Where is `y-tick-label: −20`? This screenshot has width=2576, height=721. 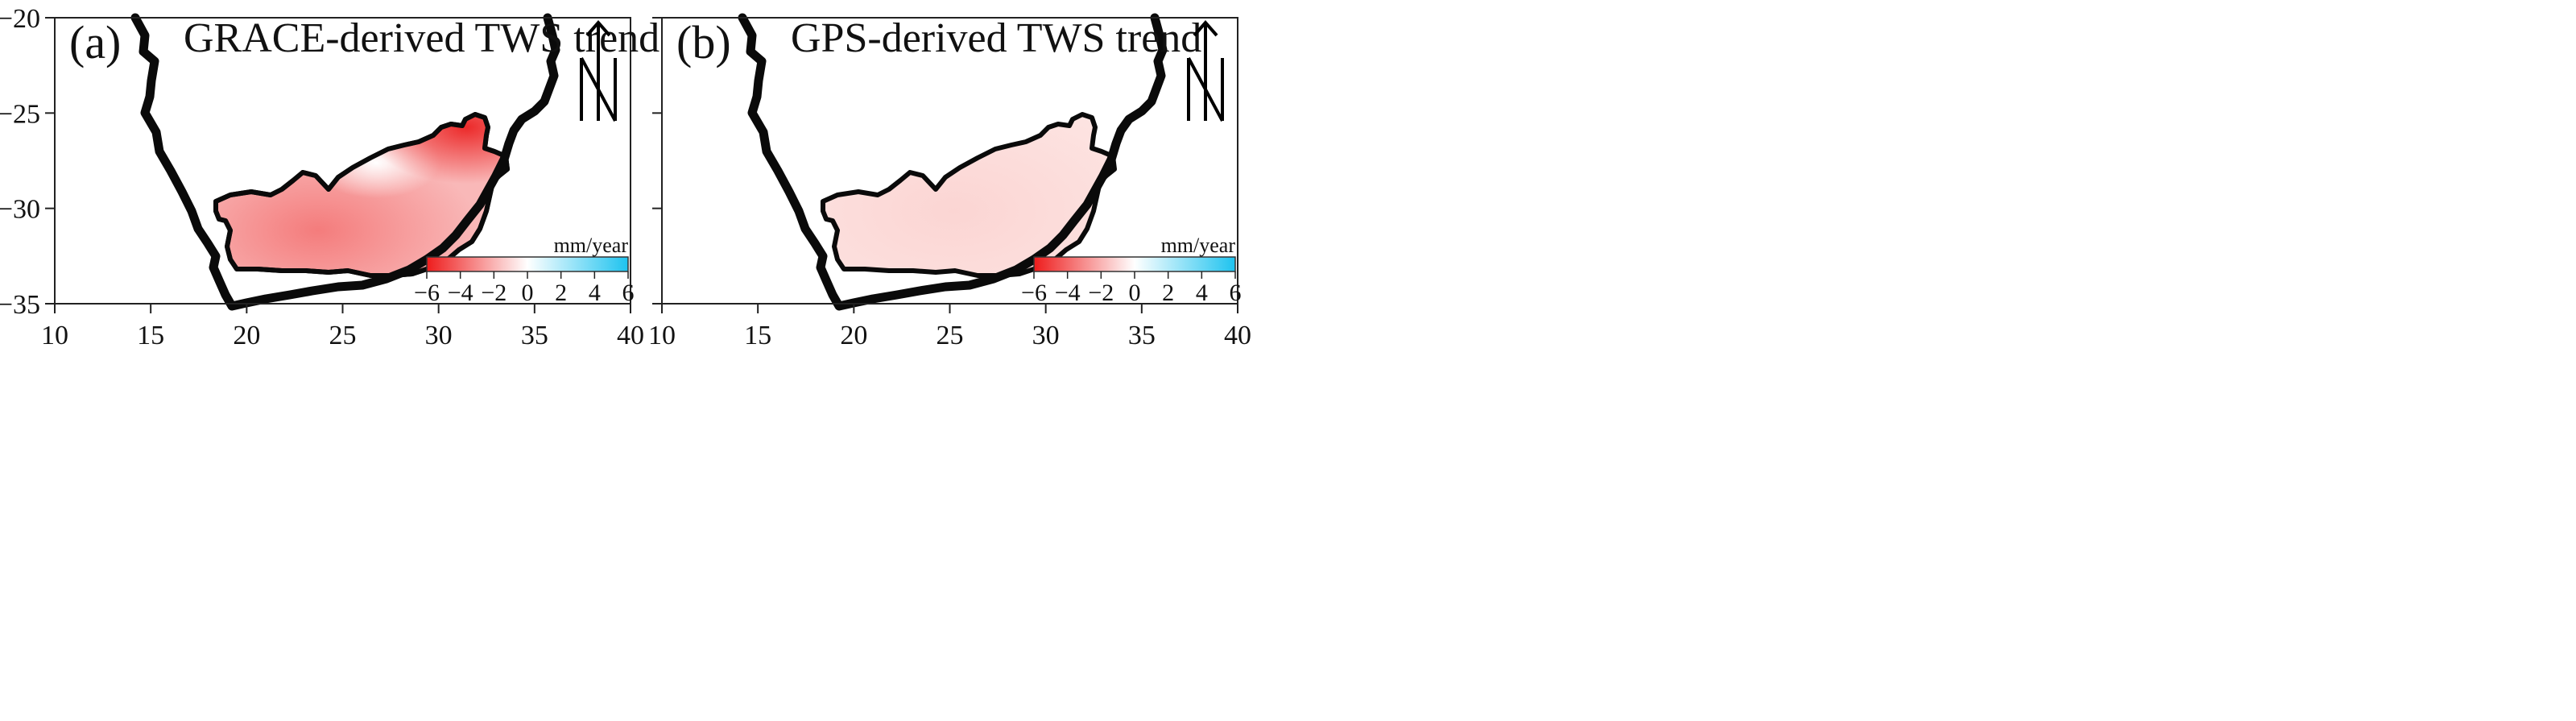
y-tick-label: −20 is located at coordinates (20, 19).